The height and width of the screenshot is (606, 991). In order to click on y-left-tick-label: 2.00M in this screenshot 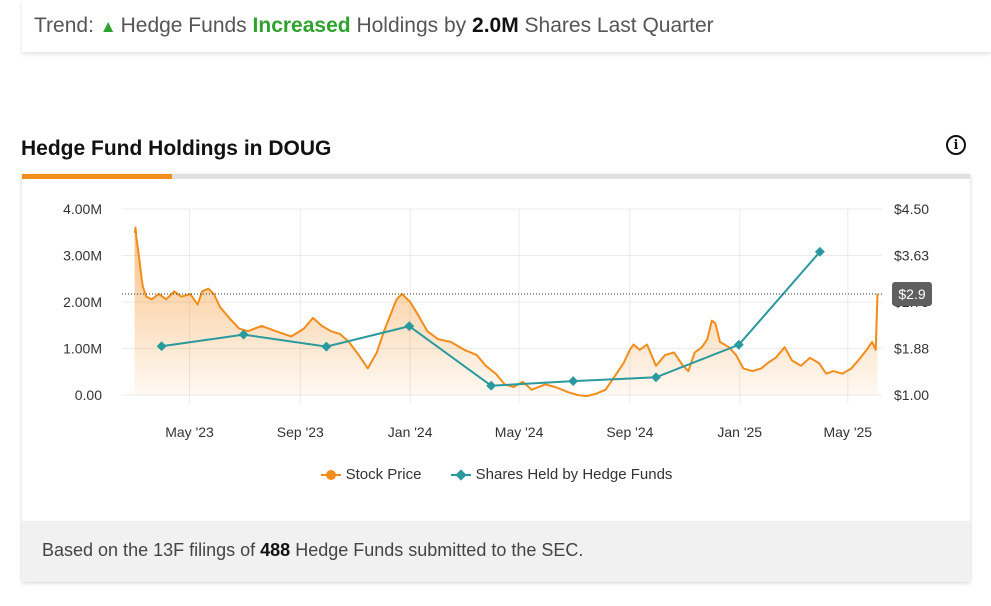, I will do `click(82, 302)`.